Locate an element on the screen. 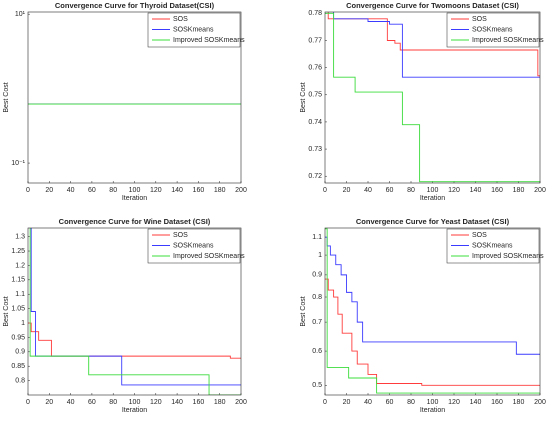 The image size is (550, 422). y-tick-label: 1.2 is located at coordinates (20, 265).